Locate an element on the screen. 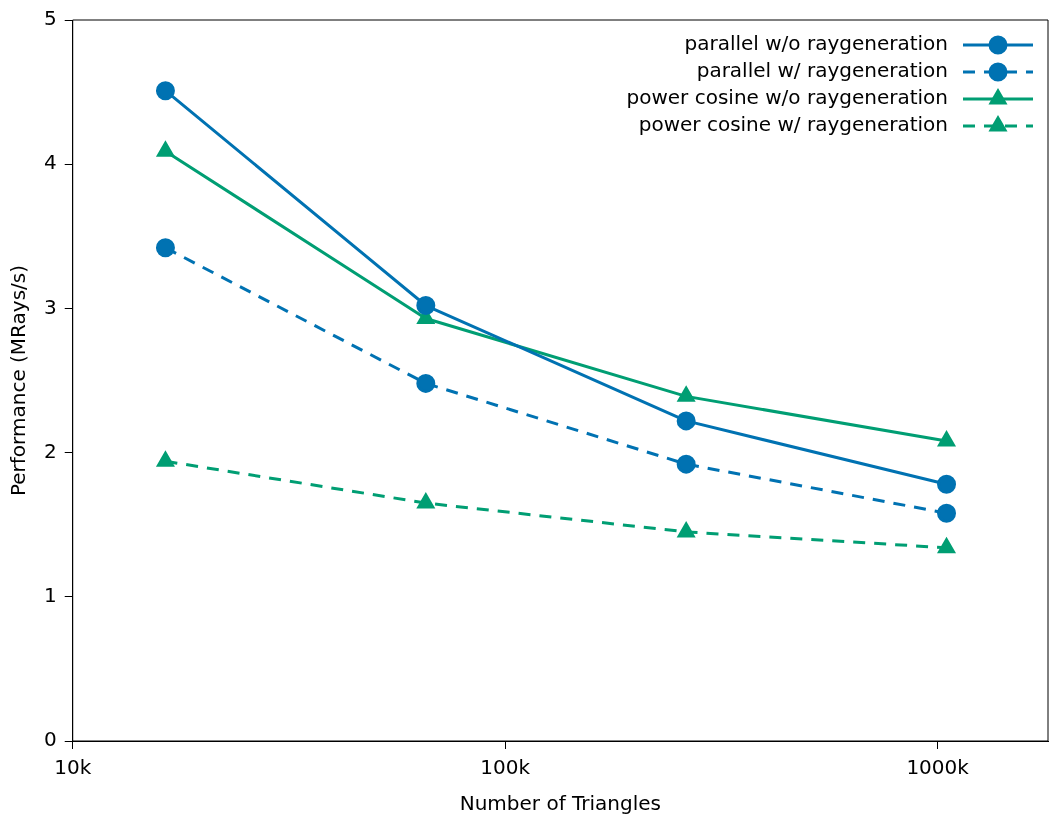 The image size is (1059, 821). y-tick-label: 0 is located at coordinates (50, 739).